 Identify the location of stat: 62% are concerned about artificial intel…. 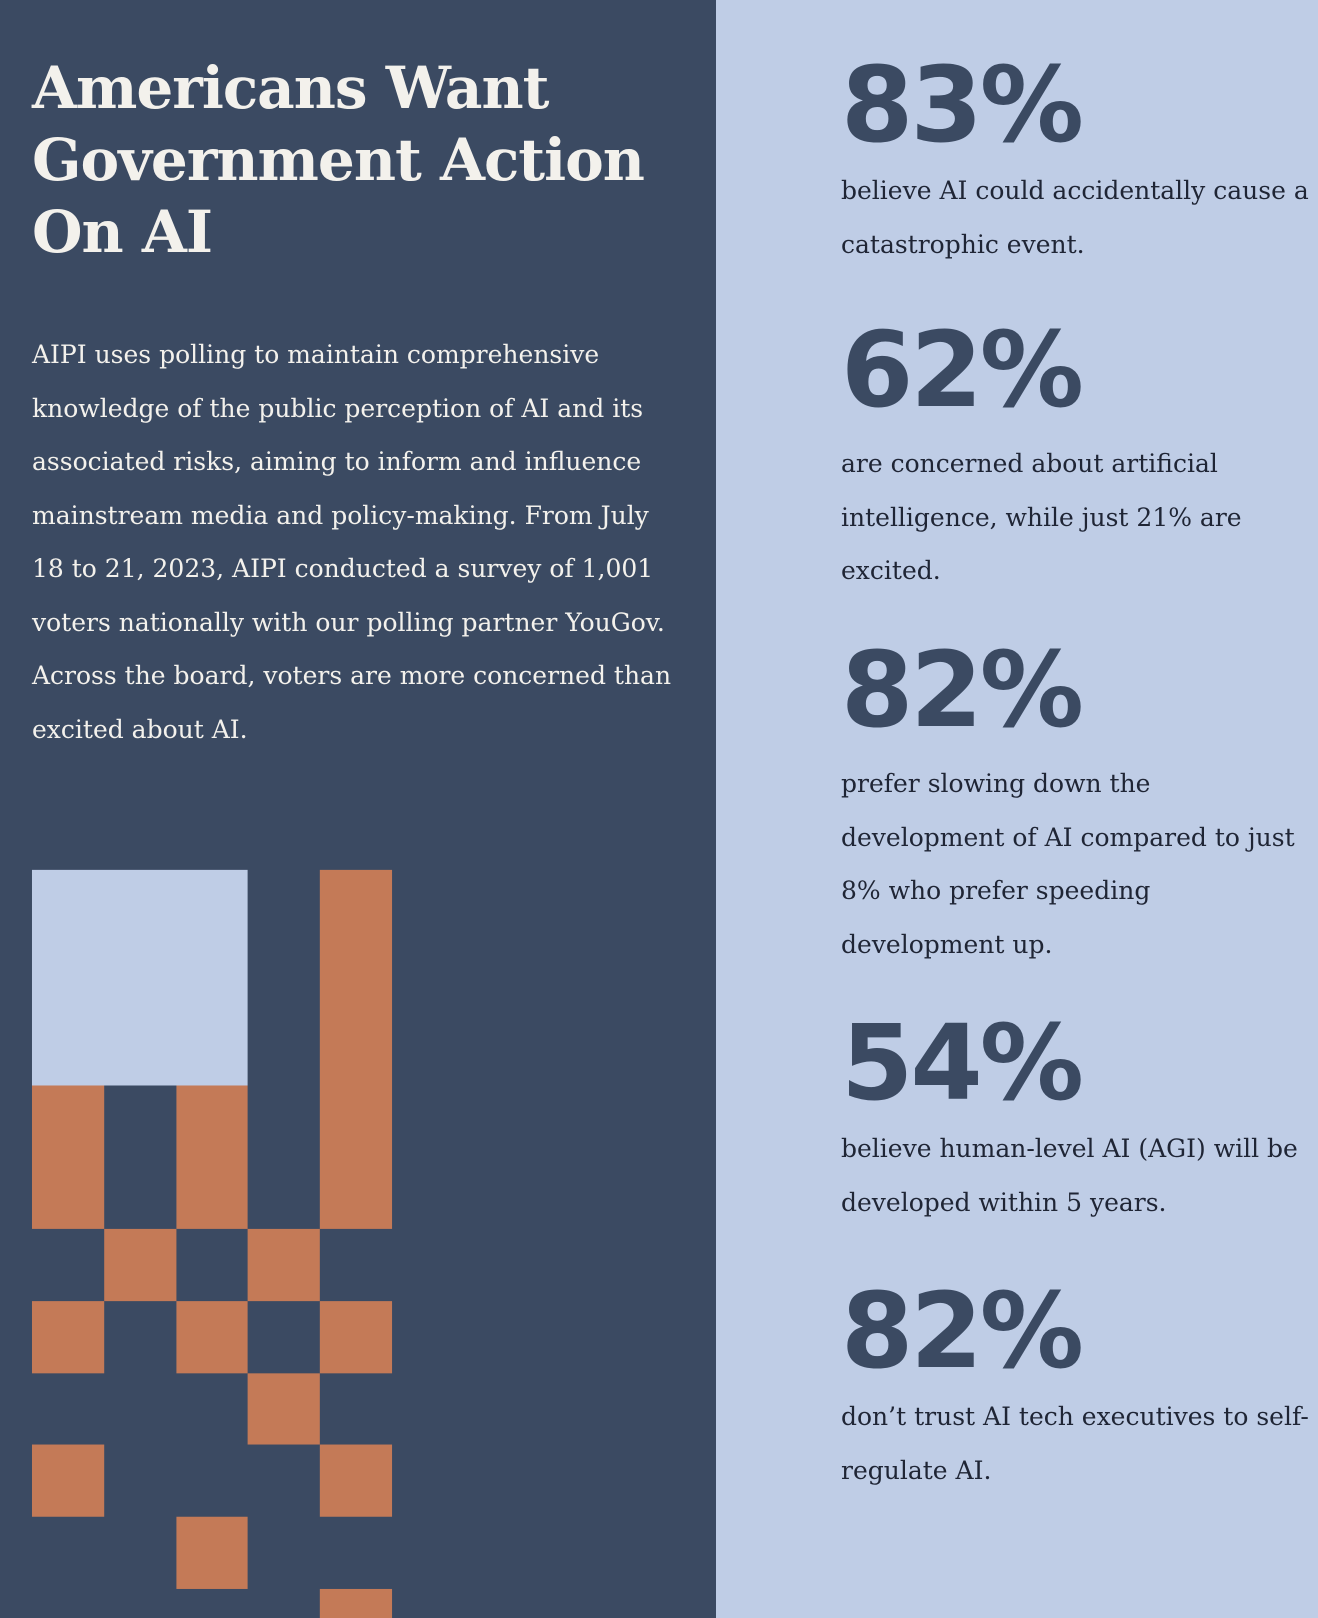
(1076, 456).